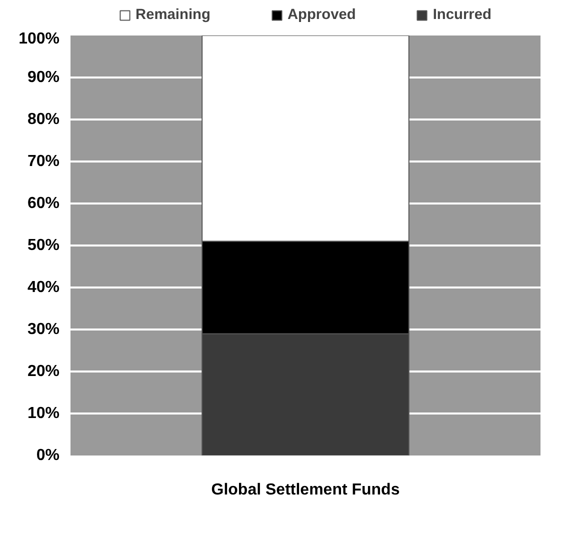 The width and height of the screenshot is (577, 552). What do you see at coordinates (43, 77) in the screenshot?
I see `y-tick-label: 90%` at bounding box center [43, 77].